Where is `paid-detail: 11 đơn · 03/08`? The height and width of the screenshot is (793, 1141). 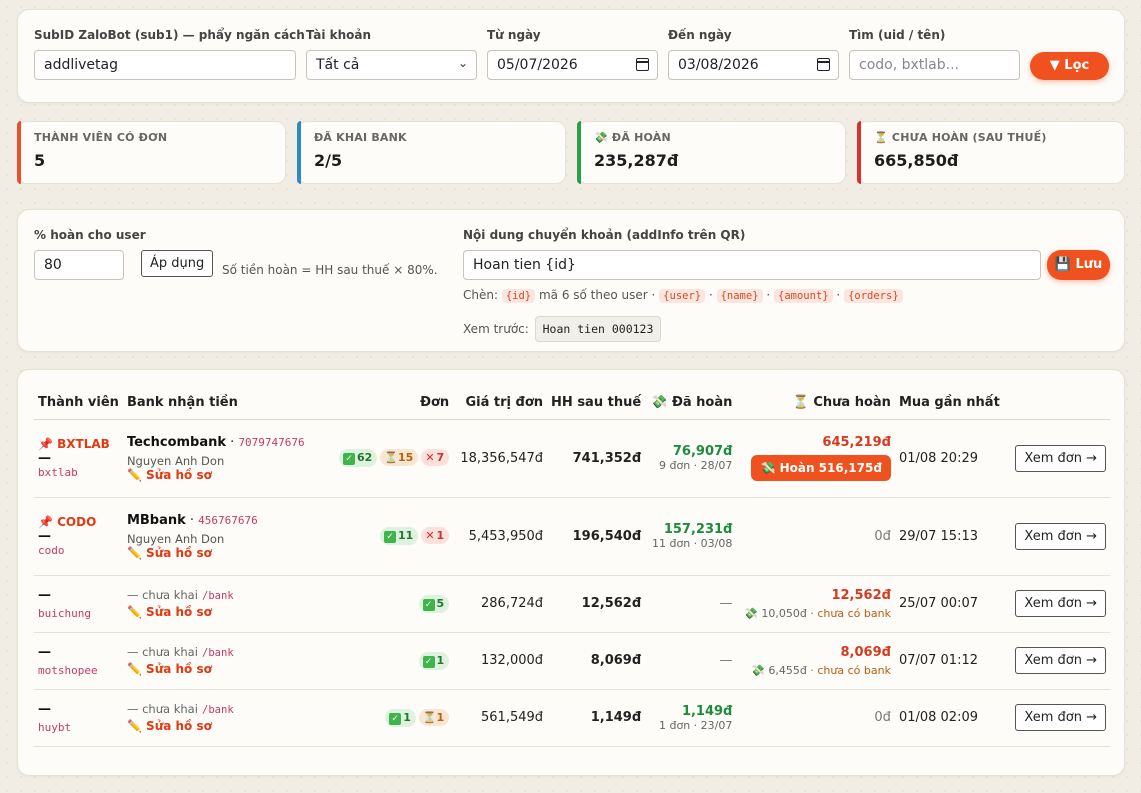
paid-detail: 11 đơn · 03/08 is located at coordinates (692, 543).